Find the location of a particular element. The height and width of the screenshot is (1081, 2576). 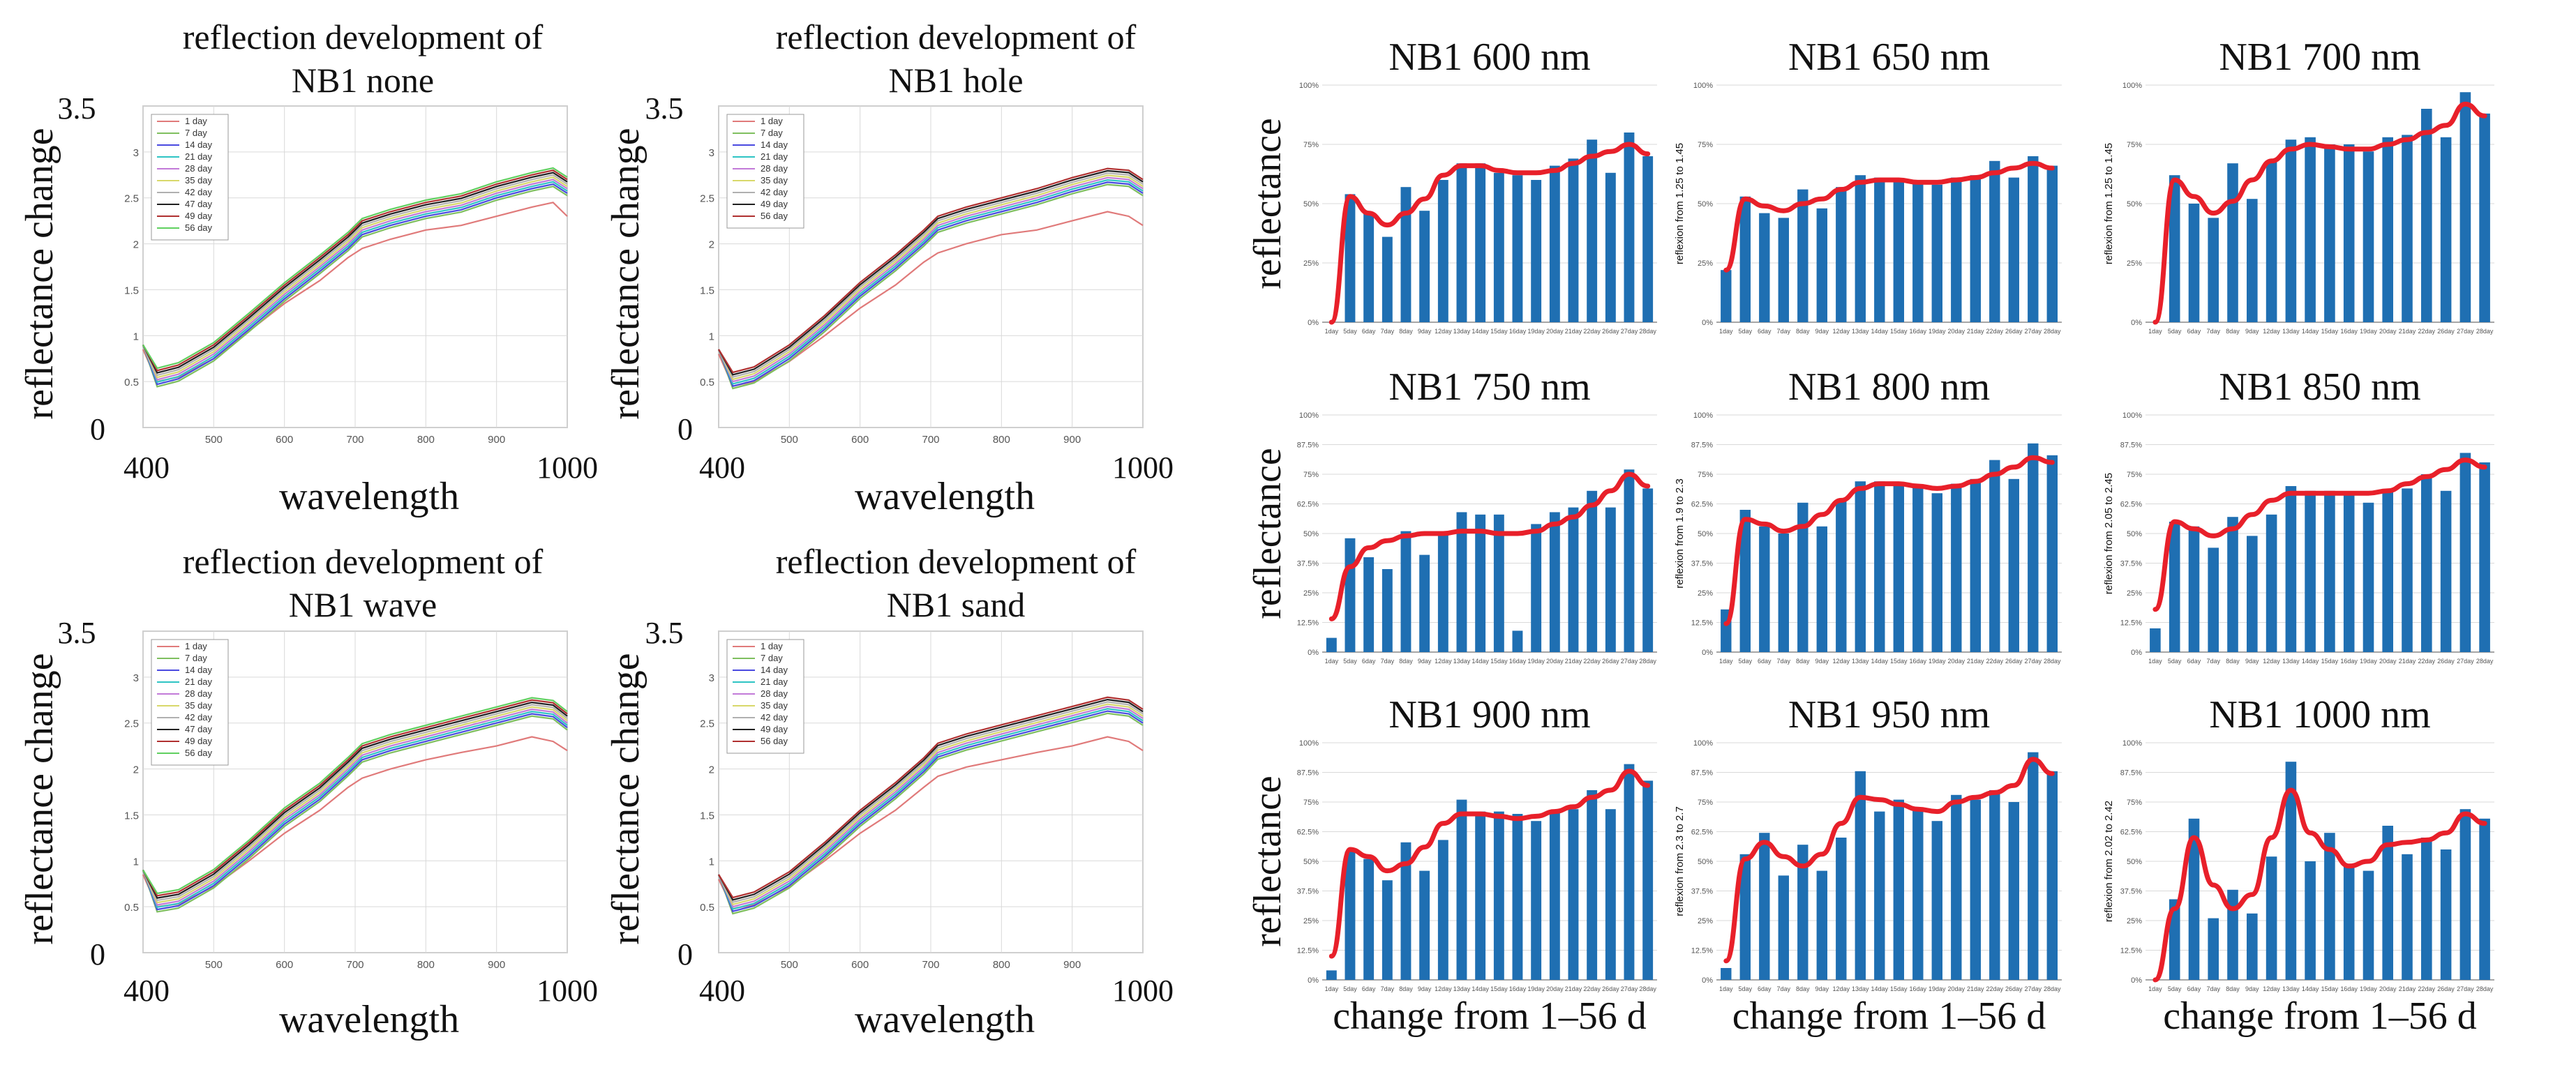

x-tick-label: 1day is located at coordinates (2155, 331).